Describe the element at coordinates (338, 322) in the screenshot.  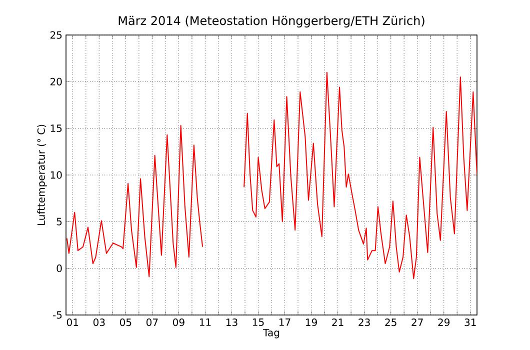
I see `x-tick-label: 21` at that location.